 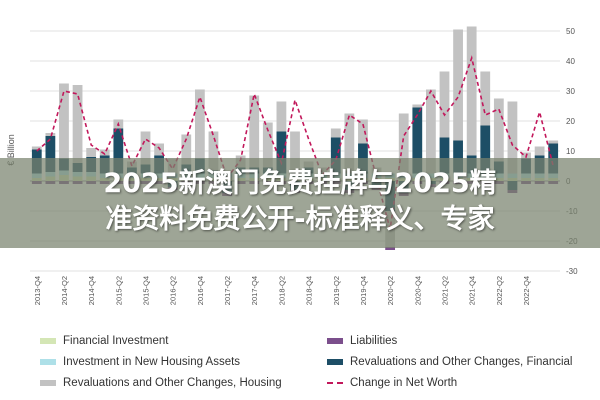 I want to click on x-tick-label: 2021-Q2, so click(x=444, y=290).